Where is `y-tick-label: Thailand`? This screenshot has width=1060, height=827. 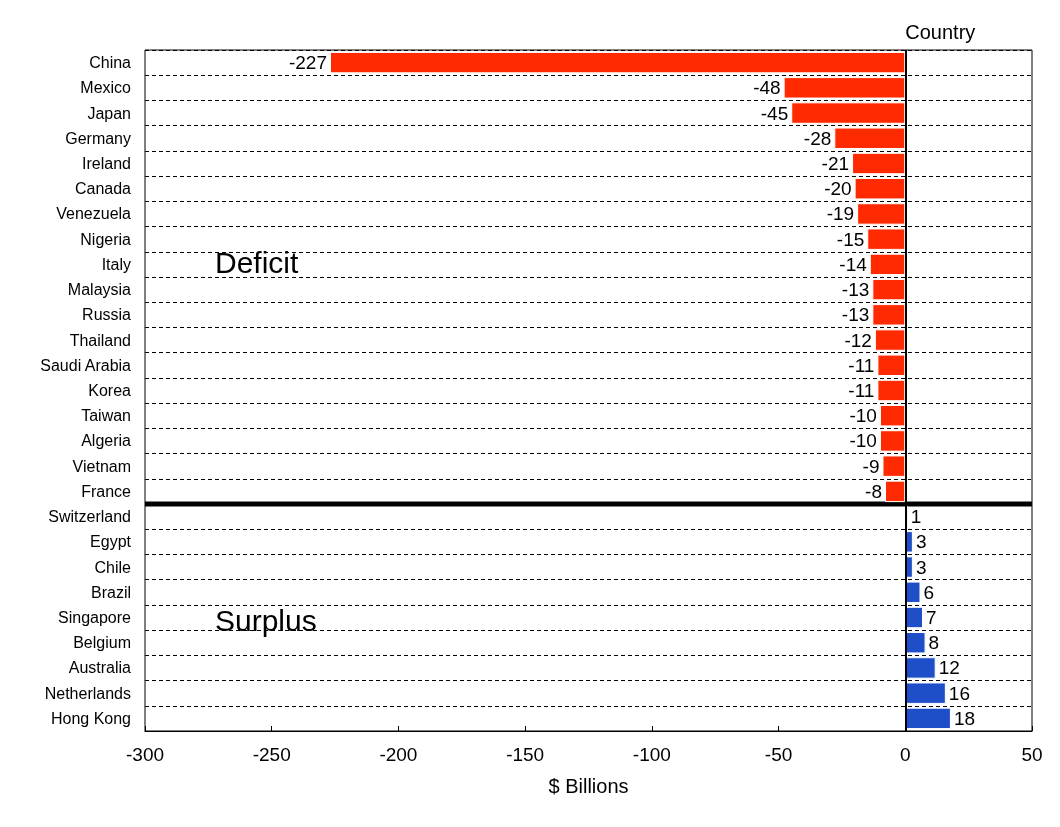 y-tick-label: Thailand is located at coordinates (100, 340).